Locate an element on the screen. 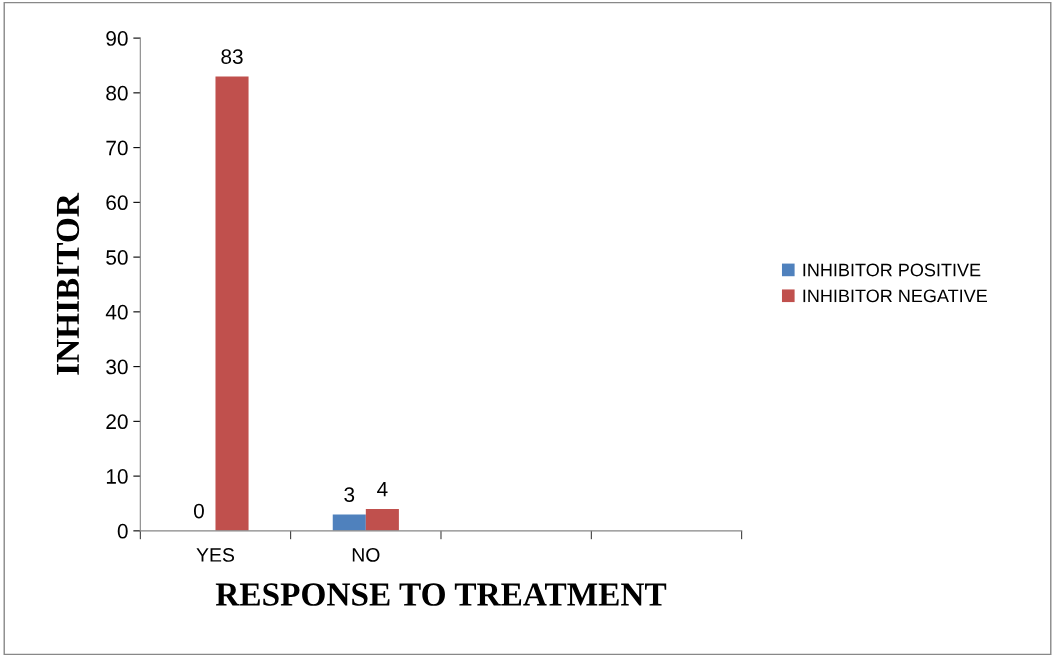  data-label: 83 is located at coordinates (232, 56).